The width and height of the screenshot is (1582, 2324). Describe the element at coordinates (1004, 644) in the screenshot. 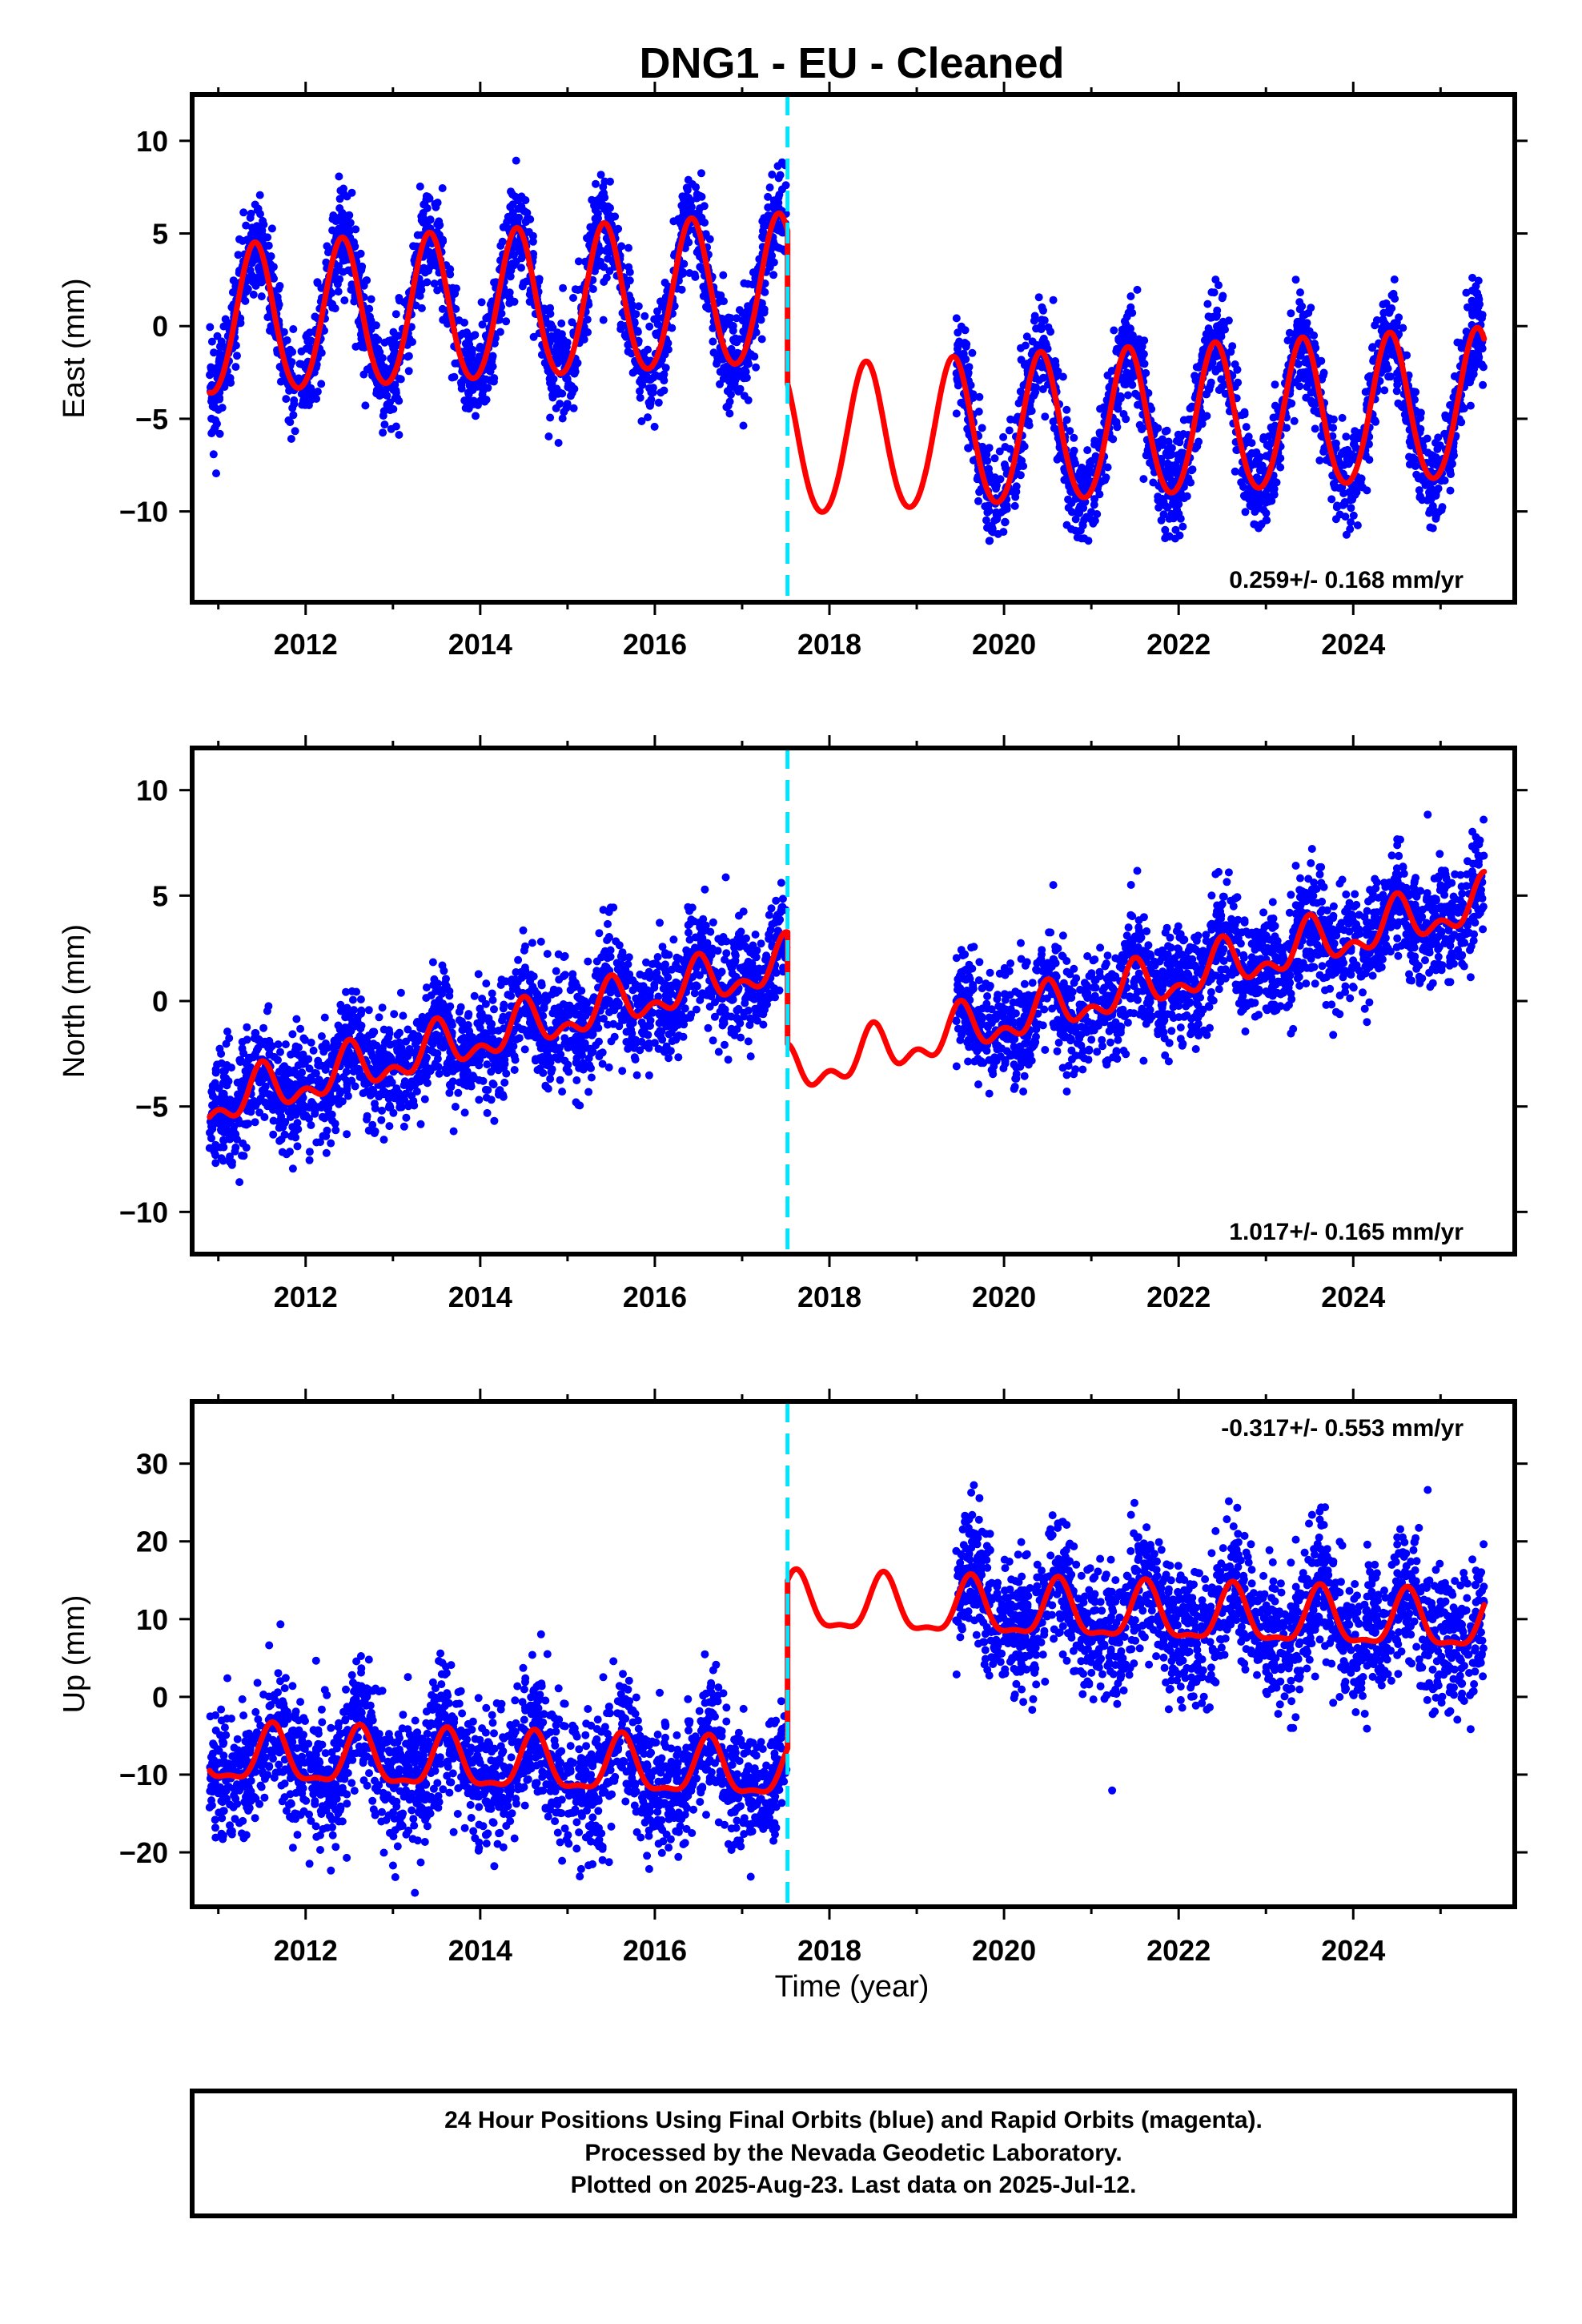

I see `x-tick-label: 2020` at that location.